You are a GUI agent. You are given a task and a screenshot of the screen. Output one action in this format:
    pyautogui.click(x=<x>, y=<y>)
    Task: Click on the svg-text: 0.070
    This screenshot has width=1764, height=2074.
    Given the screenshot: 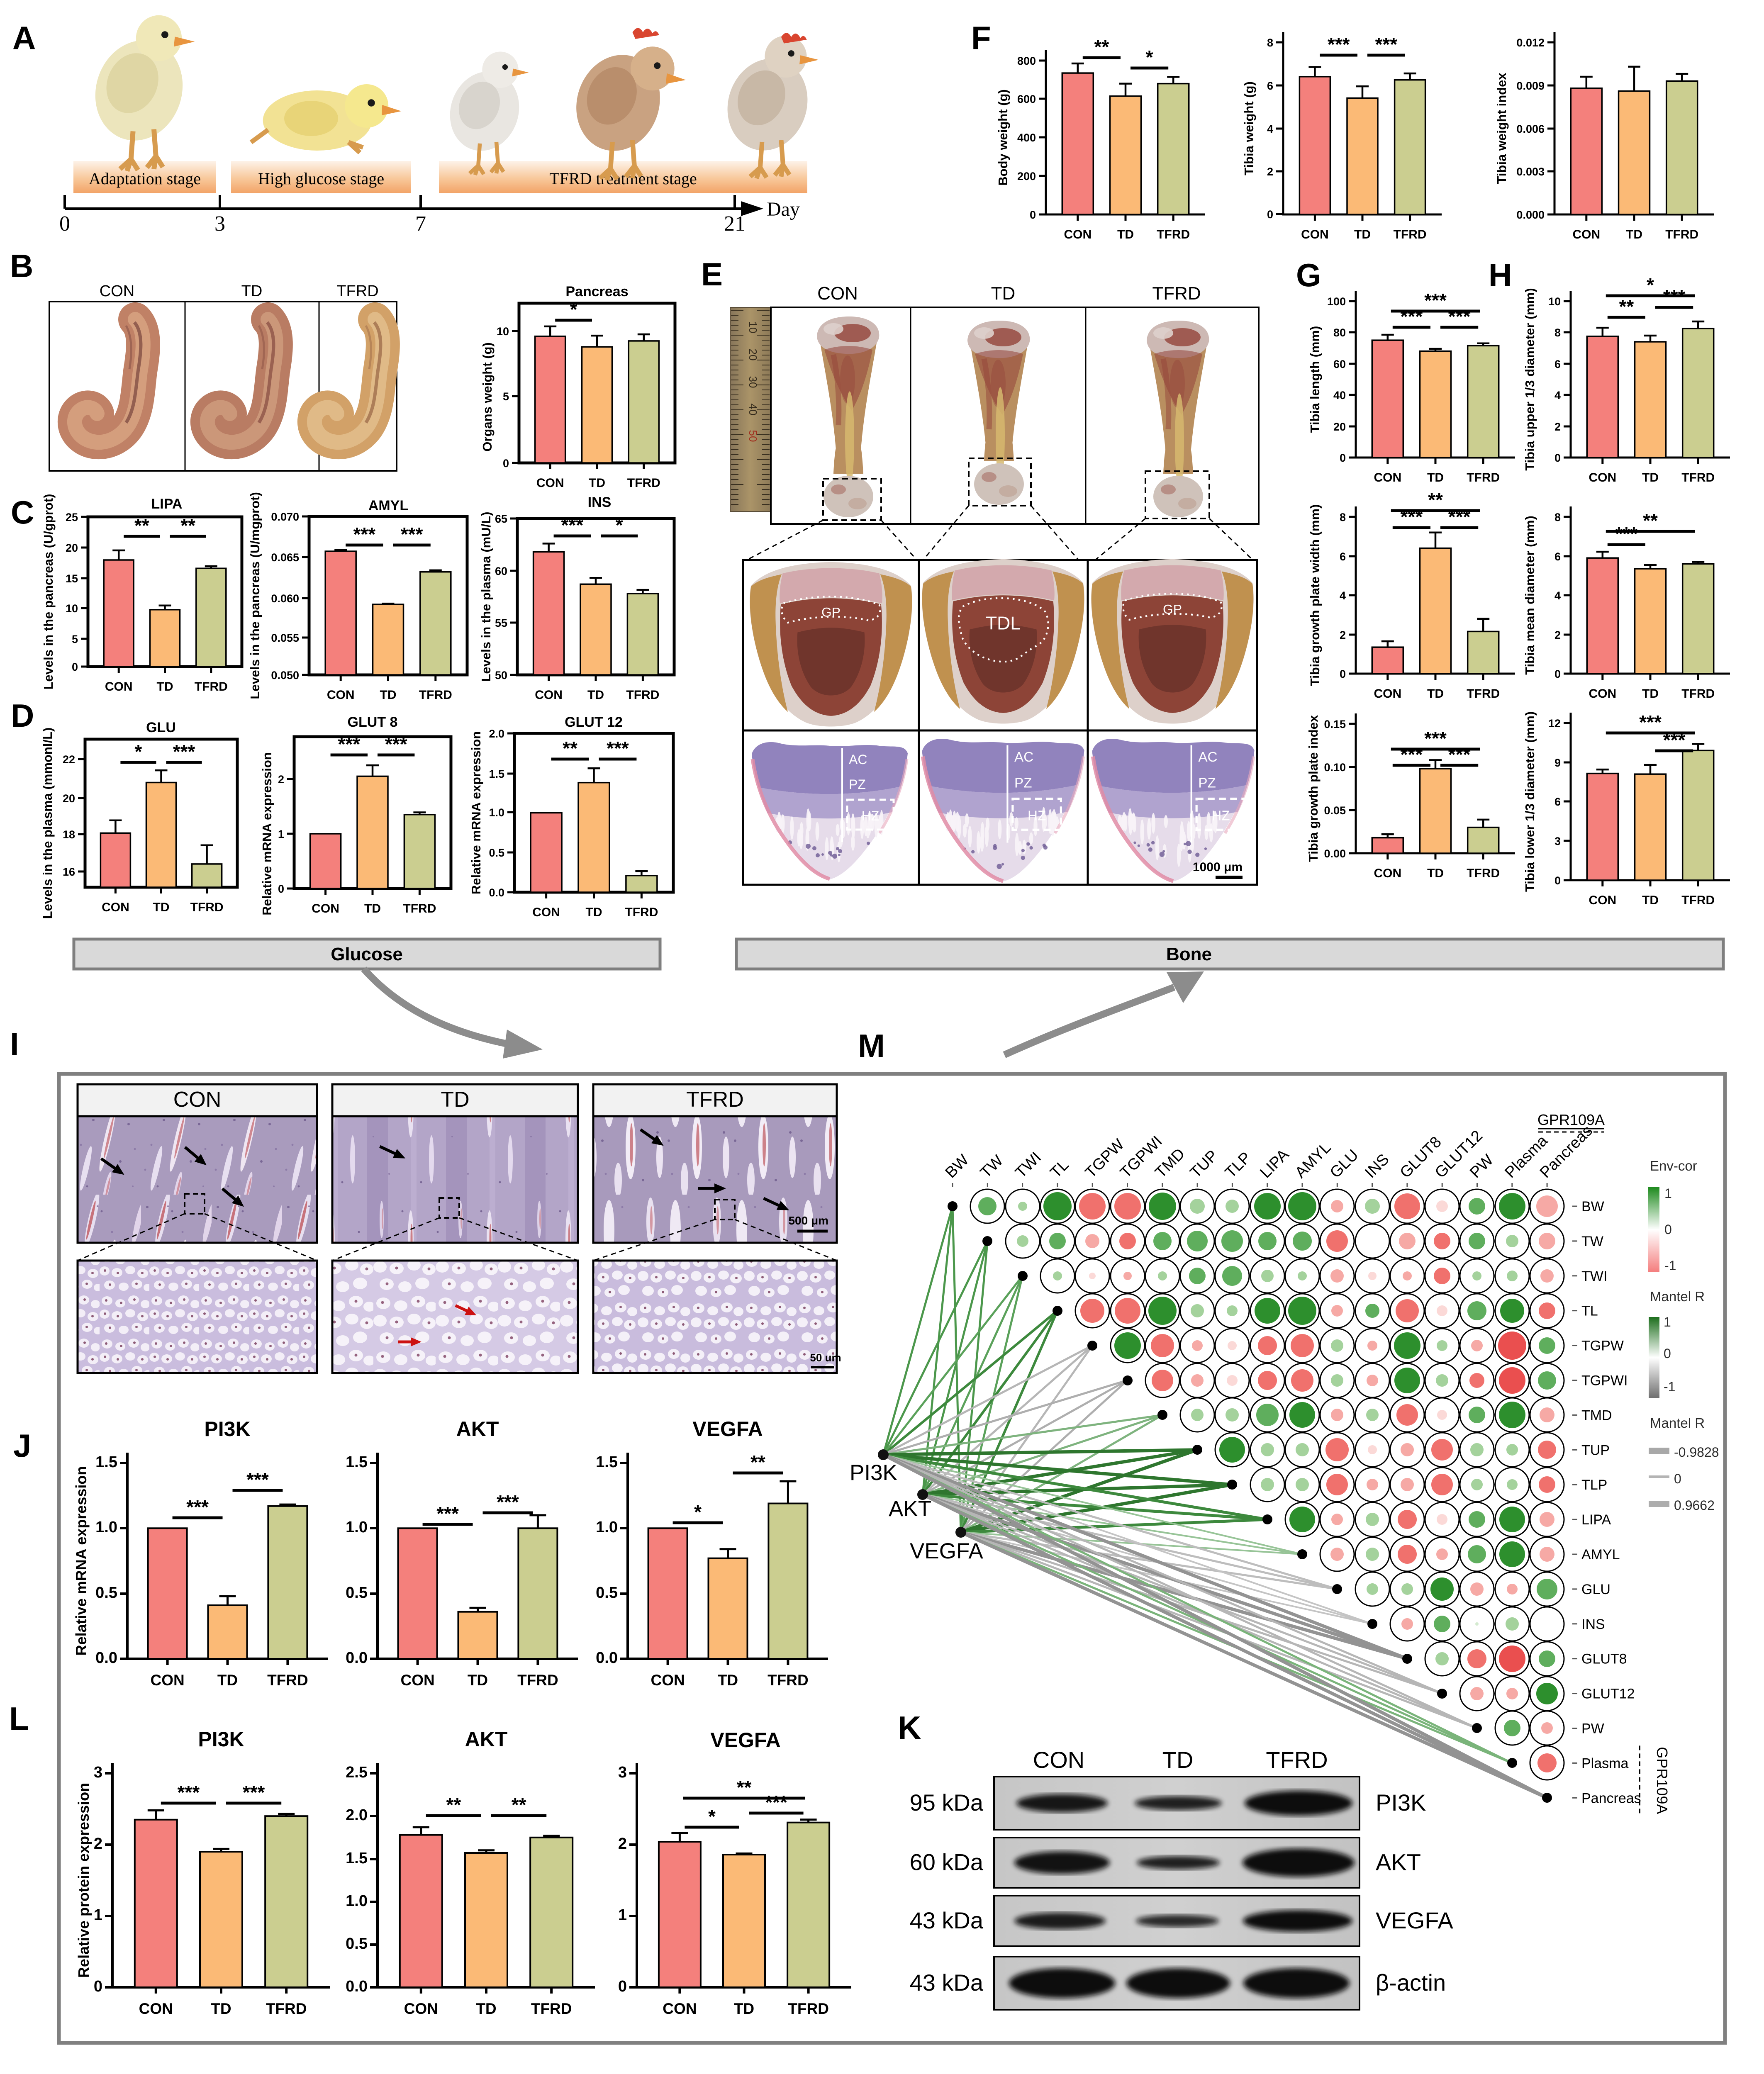 What is the action you would take?
    pyautogui.click(x=285, y=517)
    